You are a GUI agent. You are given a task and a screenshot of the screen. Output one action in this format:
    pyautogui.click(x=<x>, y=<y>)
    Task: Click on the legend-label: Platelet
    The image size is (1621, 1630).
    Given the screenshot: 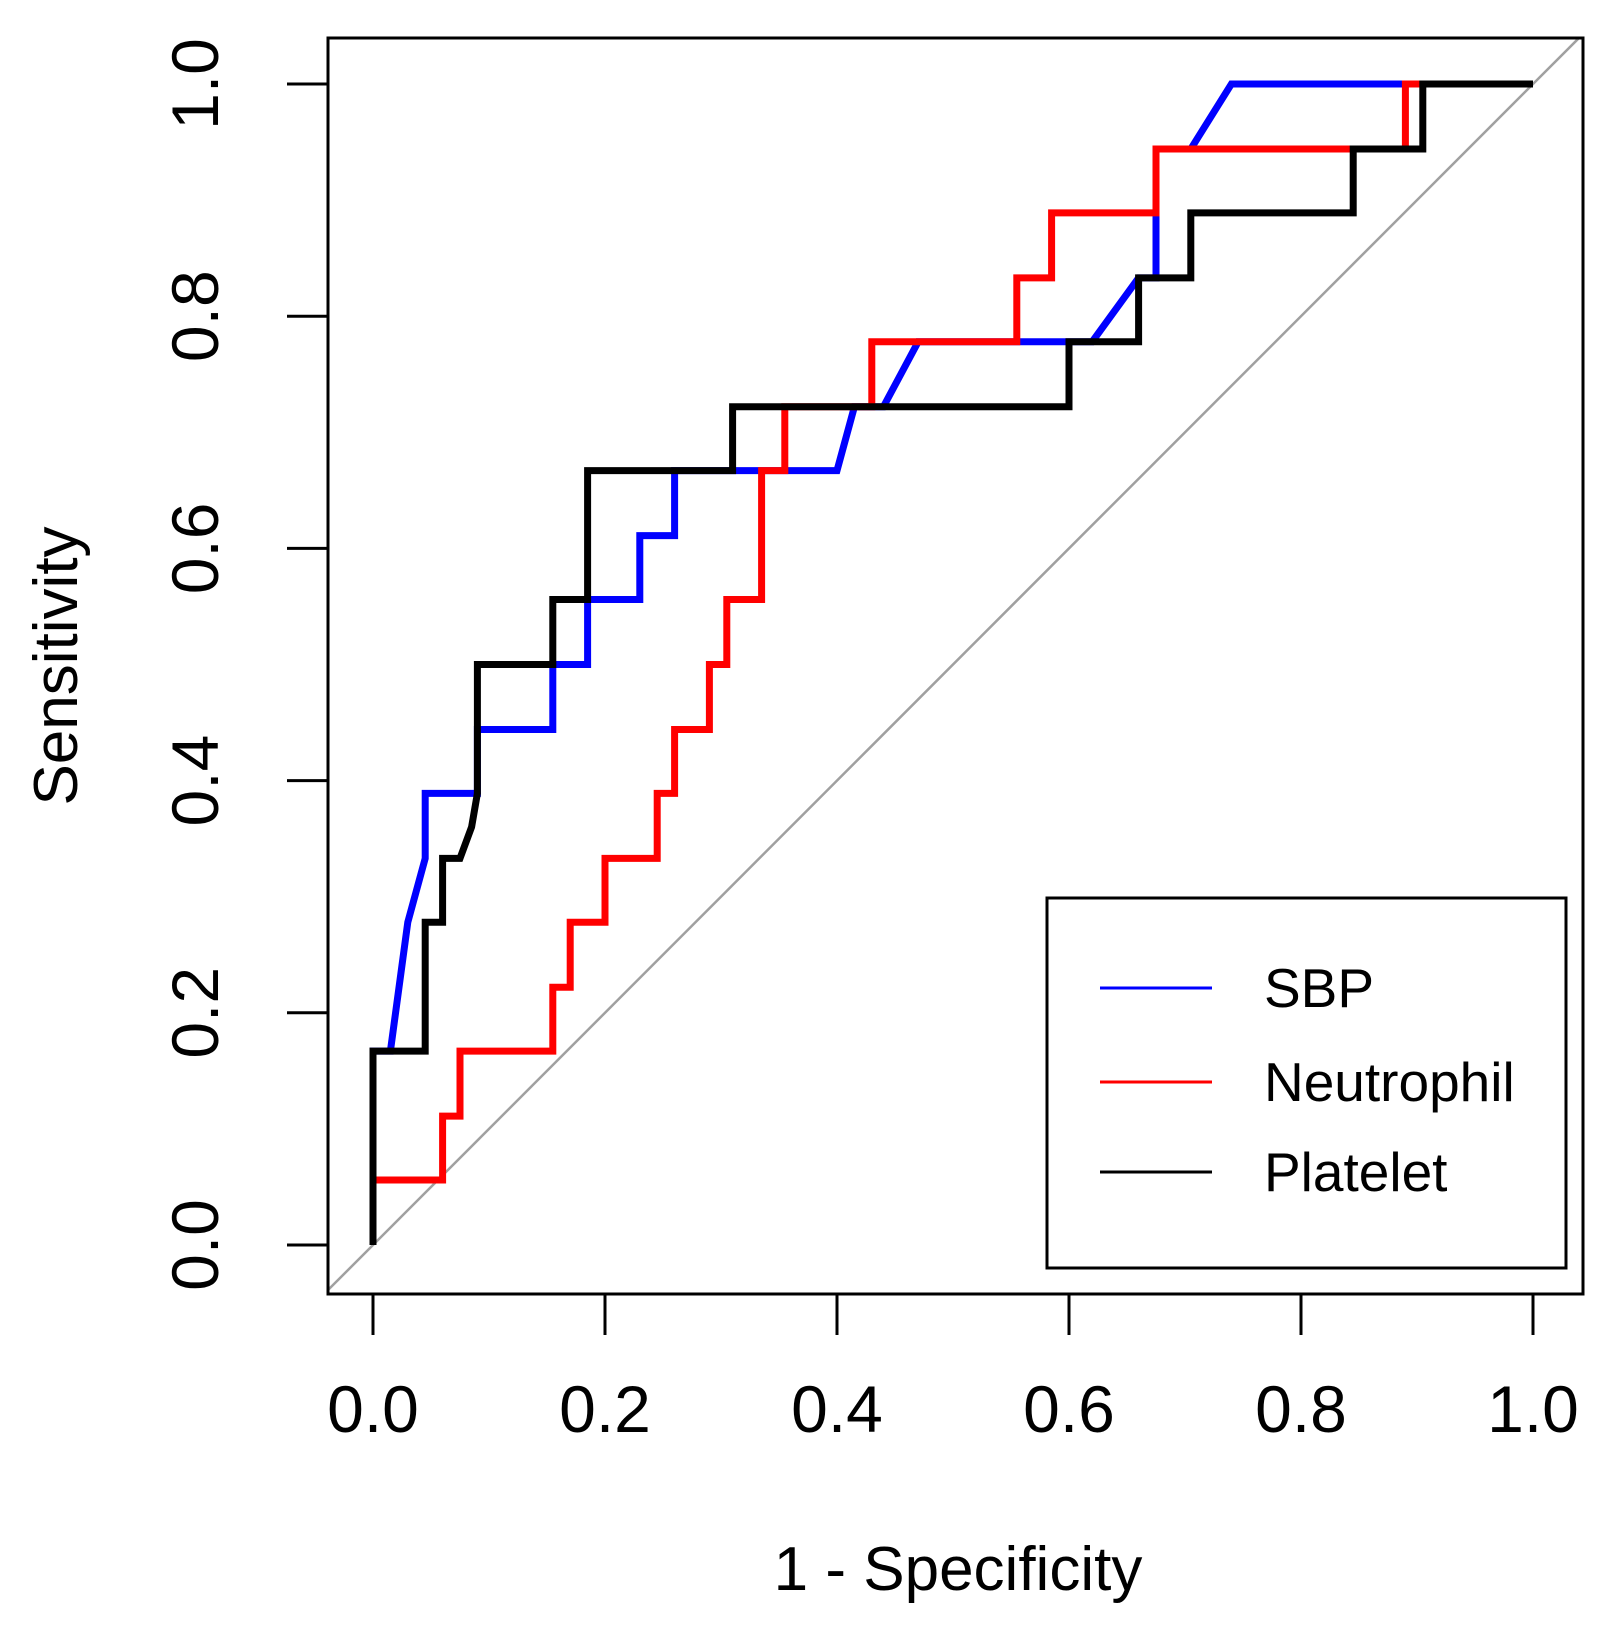 What is the action you would take?
    pyautogui.click(x=1355, y=1172)
    